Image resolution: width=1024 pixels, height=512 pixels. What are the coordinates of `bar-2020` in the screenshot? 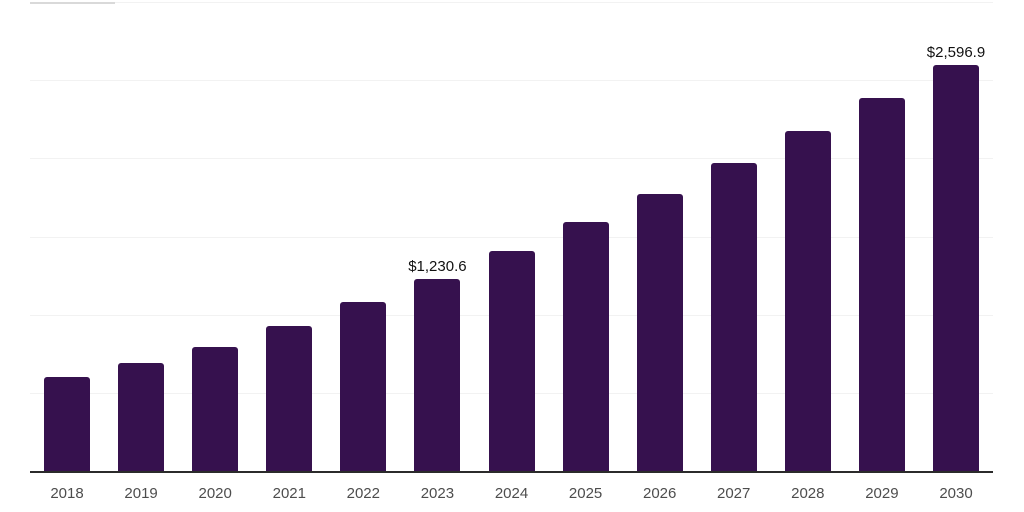 It's located at (215, 408).